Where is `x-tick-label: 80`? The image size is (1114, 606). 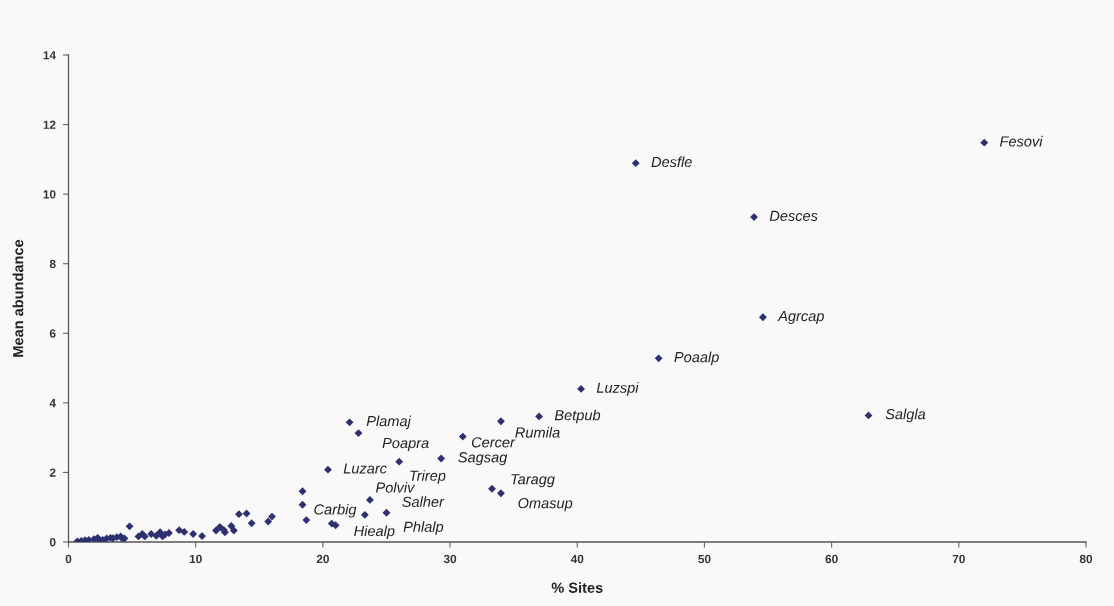 x-tick-label: 80 is located at coordinates (1086, 559).